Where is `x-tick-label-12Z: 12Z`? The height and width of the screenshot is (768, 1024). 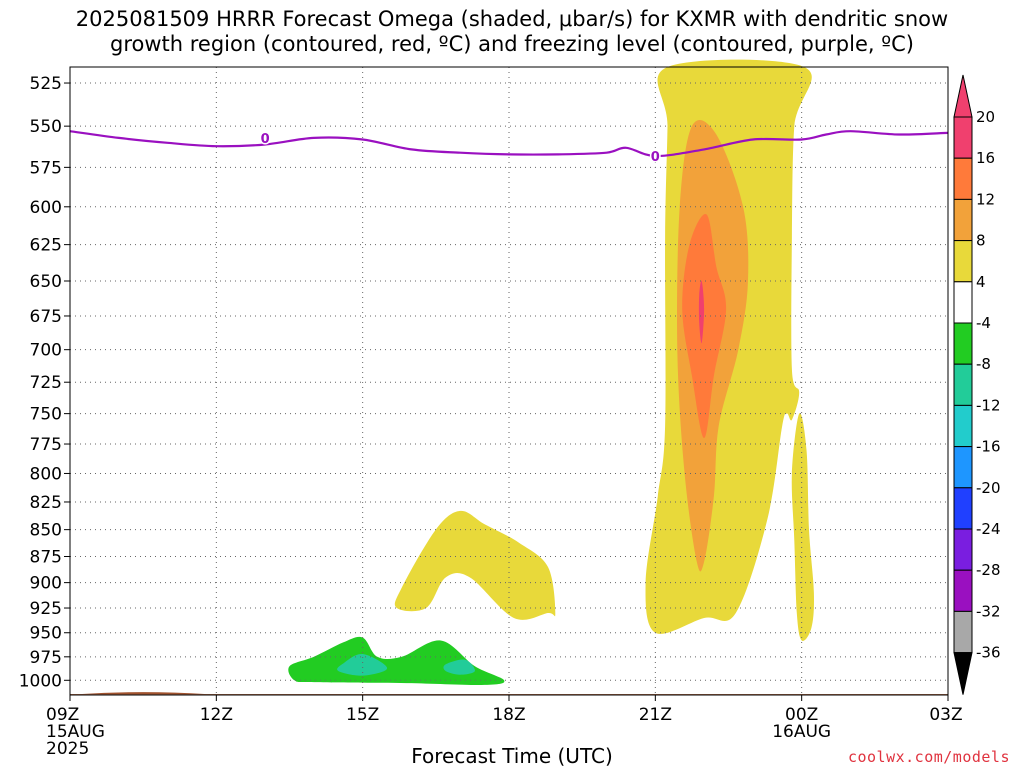 x-tick-label-12Z: 12Z is located at coordinates (216, 715).